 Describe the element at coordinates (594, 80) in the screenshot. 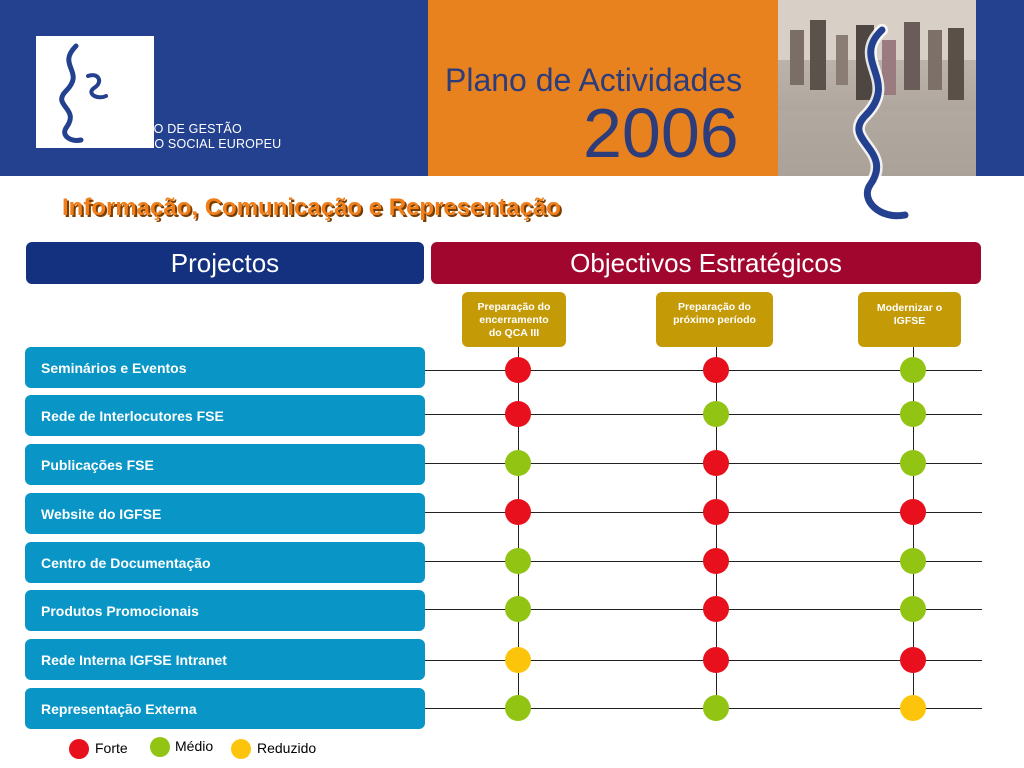

I see `plan-title: Plano de Actividades` at that location.